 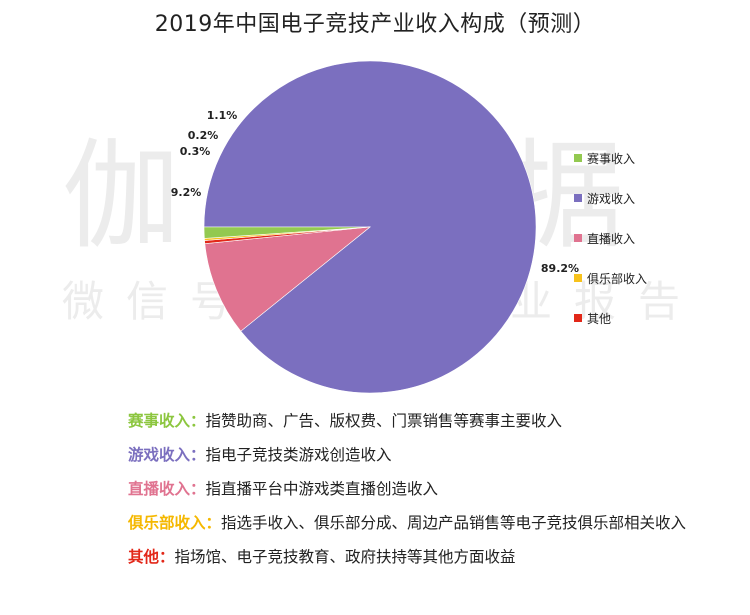 I want to click on note-definition: 指直播平台中游戏类直播创造收入, so click(x=322, y=489).